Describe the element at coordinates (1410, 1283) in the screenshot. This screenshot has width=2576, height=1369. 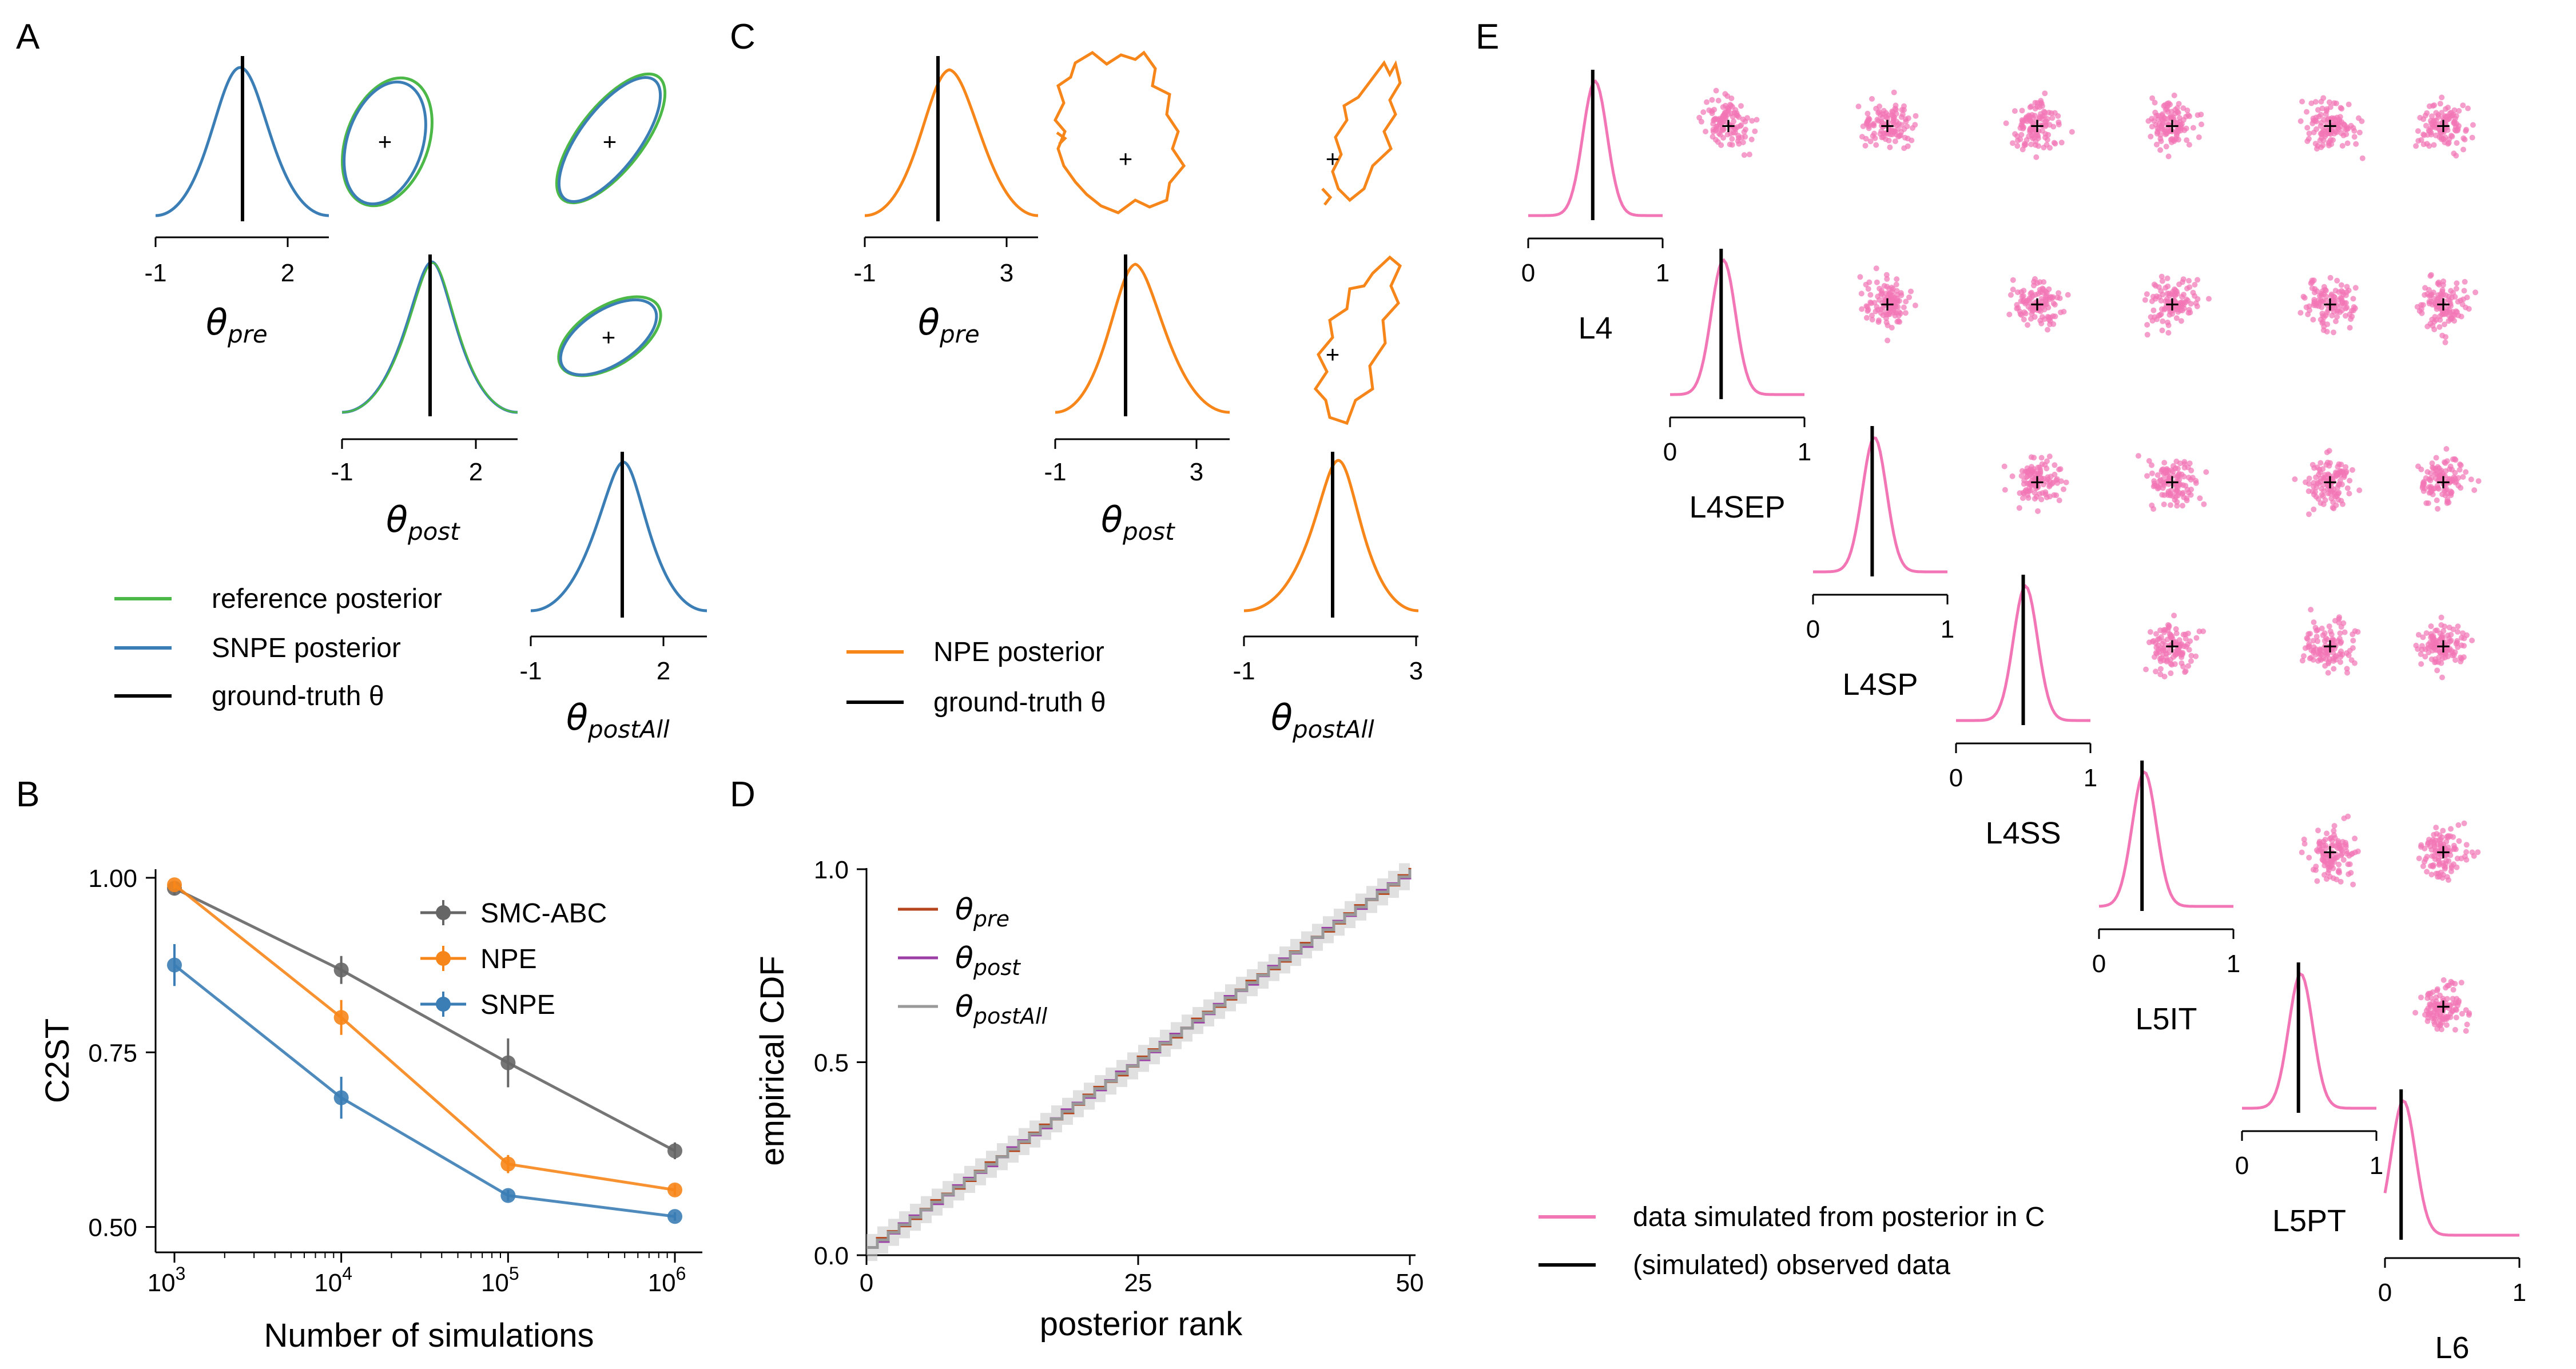
I see `x-tick-label: 50` at that location.